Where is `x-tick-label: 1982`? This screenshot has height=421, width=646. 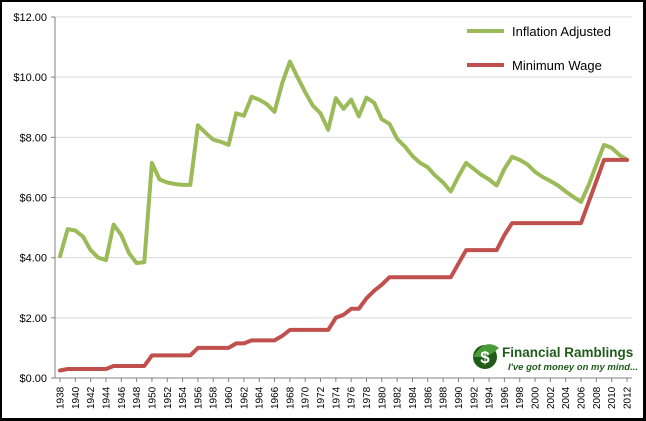 x-tick-label: 1982 is located at coordinates (398, 397).